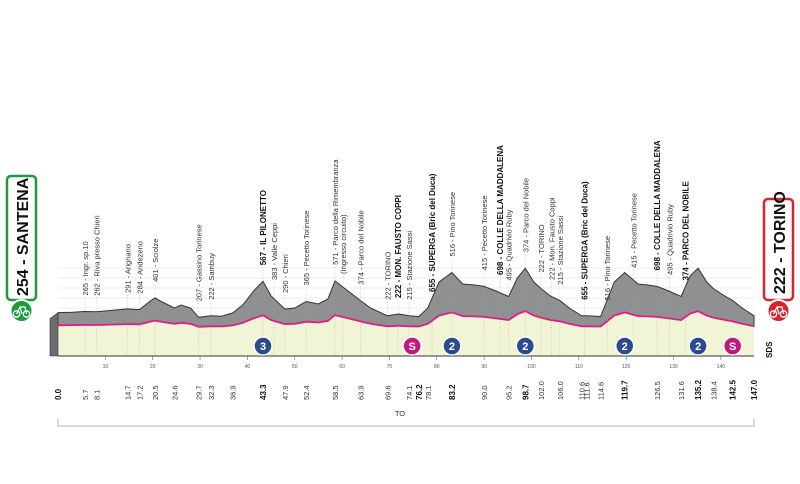  What do you see at coordinates (128, 268) in the screenshot?
I see `waypoint-label: 291 - Arignano` at bounding box center [128, 268].